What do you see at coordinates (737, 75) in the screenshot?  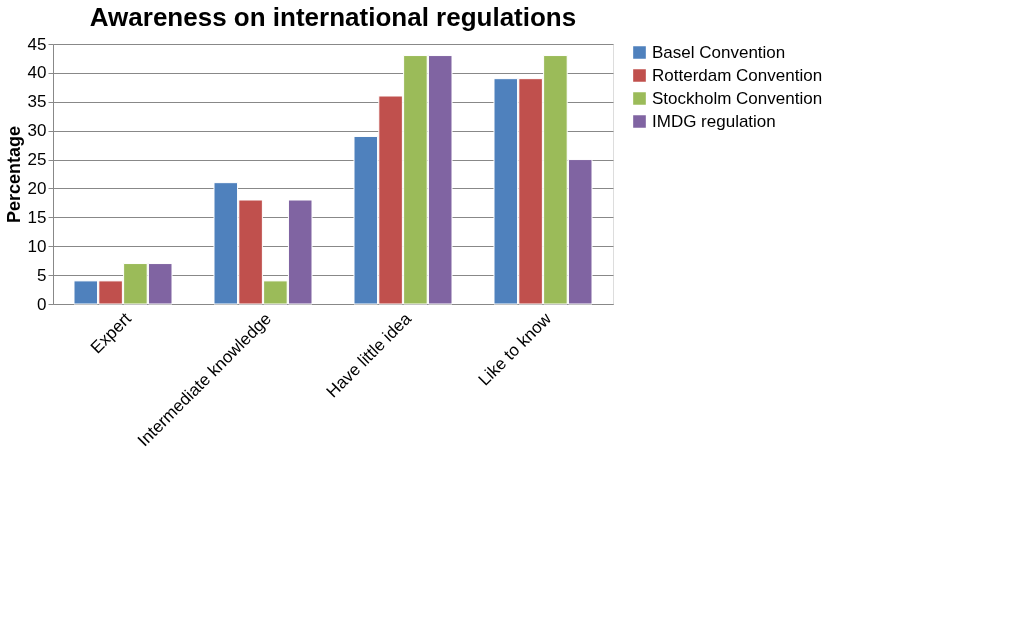 I see `legend-label: Rotterdam Convention` at bounding box center [737, 75].